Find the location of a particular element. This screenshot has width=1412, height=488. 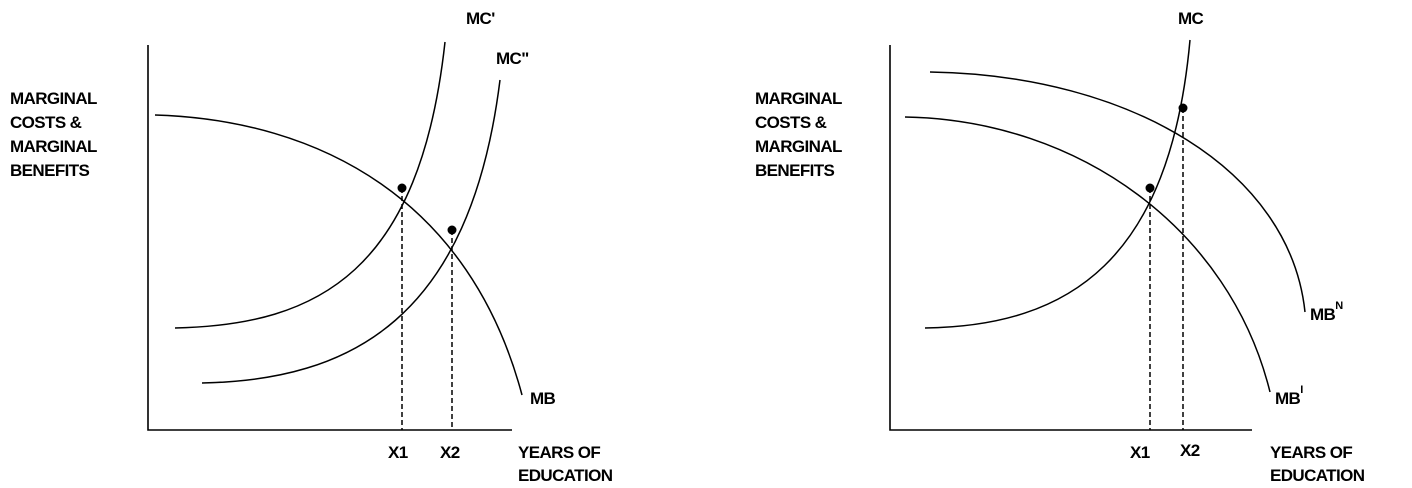

curve-label: MC is located at coordinates (1191, 18).